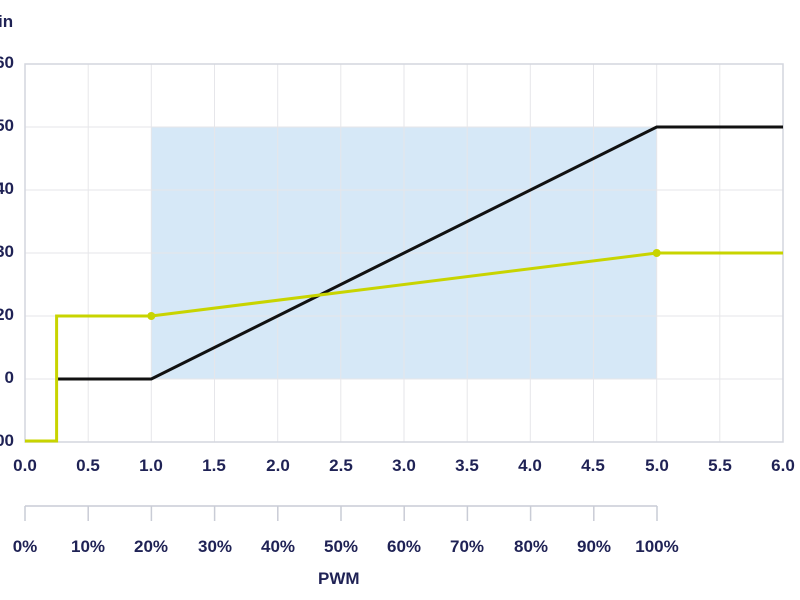  What do you see at coordinates (593, 465) in the screenshot?
I see `x-tick-label: 4.5` at bounding box center [593, 465].